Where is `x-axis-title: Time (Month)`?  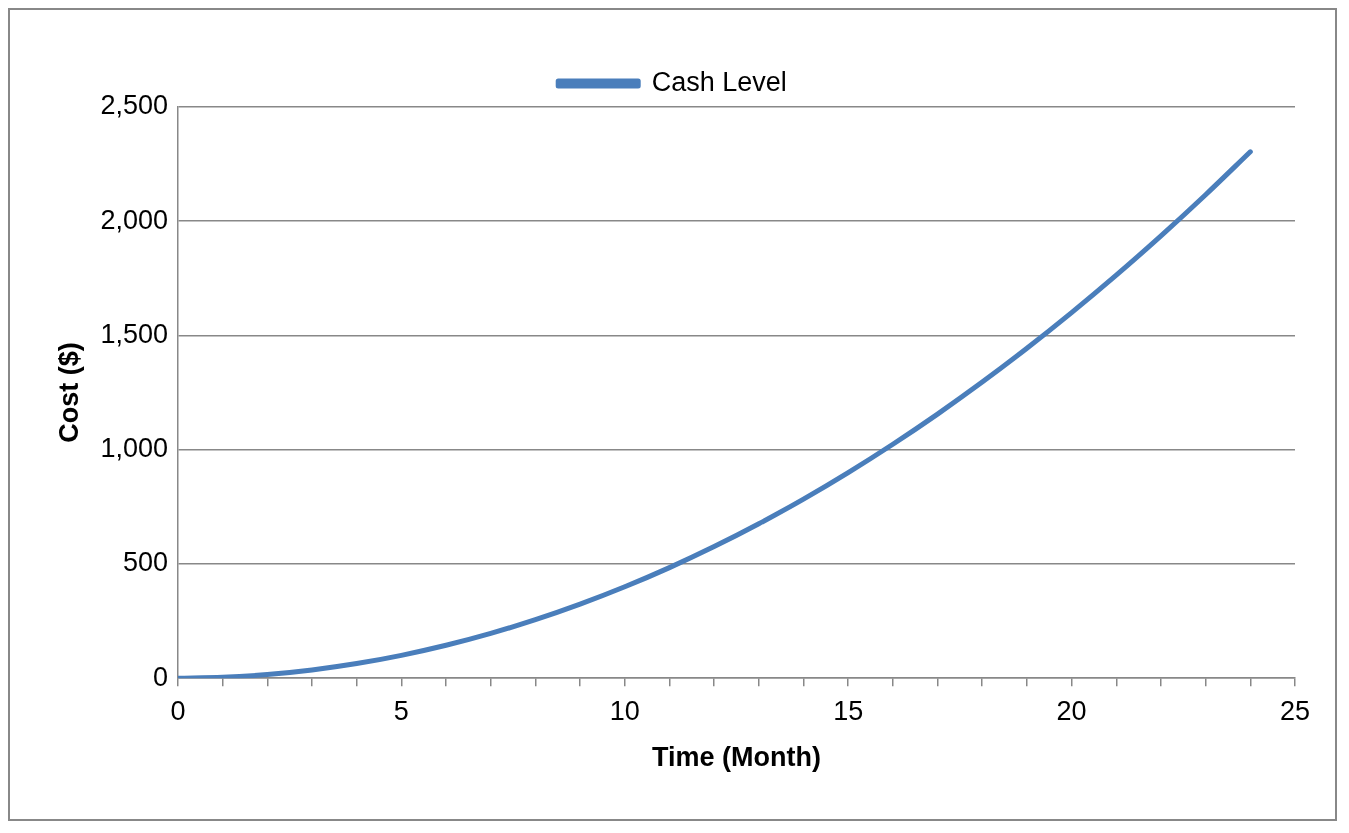
x-axis-title: Time (Month) is located at coordinates (736, 757).